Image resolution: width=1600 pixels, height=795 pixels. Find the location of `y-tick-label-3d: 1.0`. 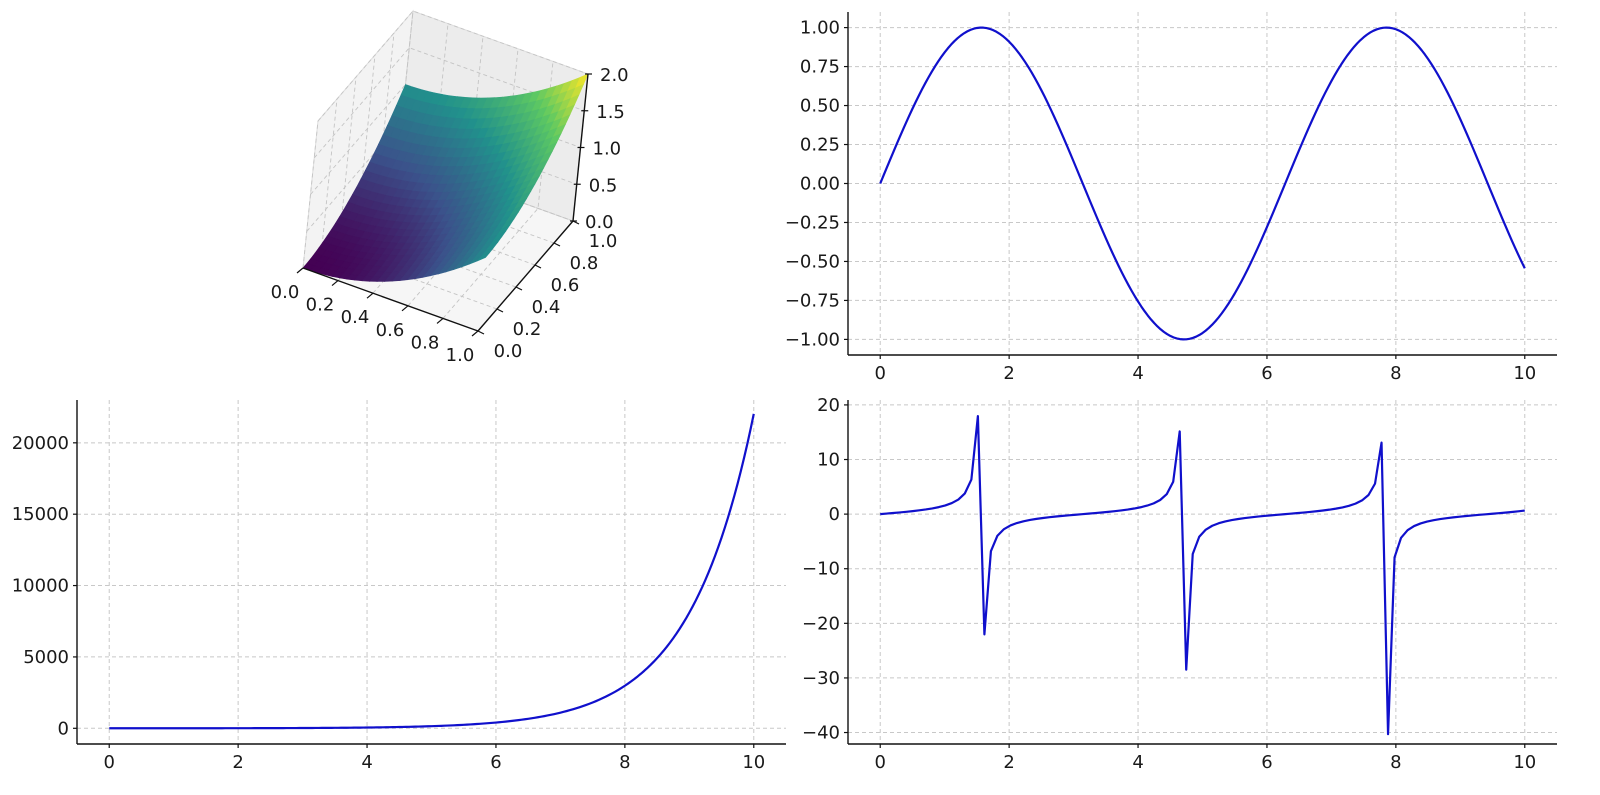

y-tick-label-3d: 1.0 is located at coordinates (603, 241).